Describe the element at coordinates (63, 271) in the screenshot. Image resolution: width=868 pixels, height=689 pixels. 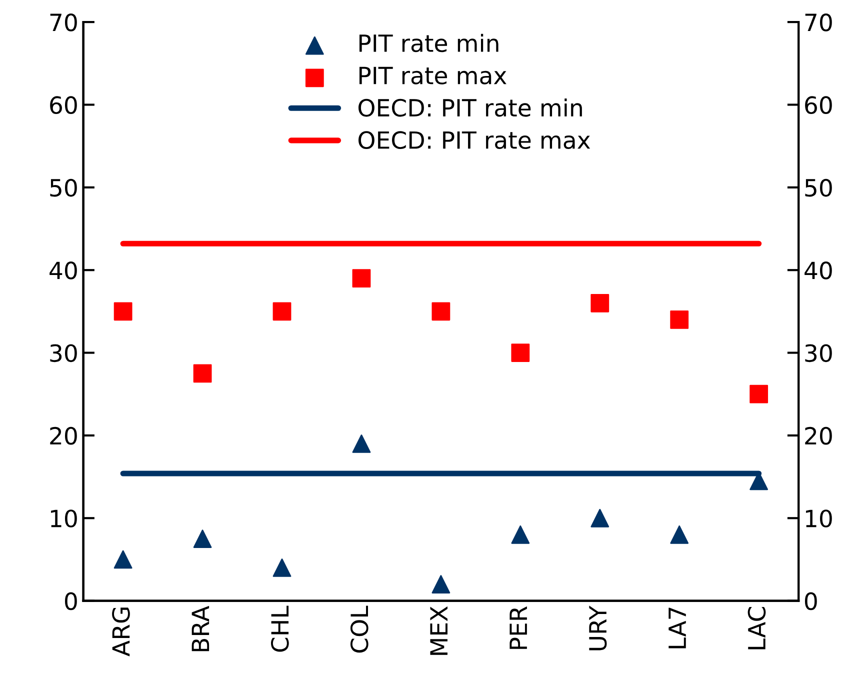
I see `y-tick-label: 40` at that location.